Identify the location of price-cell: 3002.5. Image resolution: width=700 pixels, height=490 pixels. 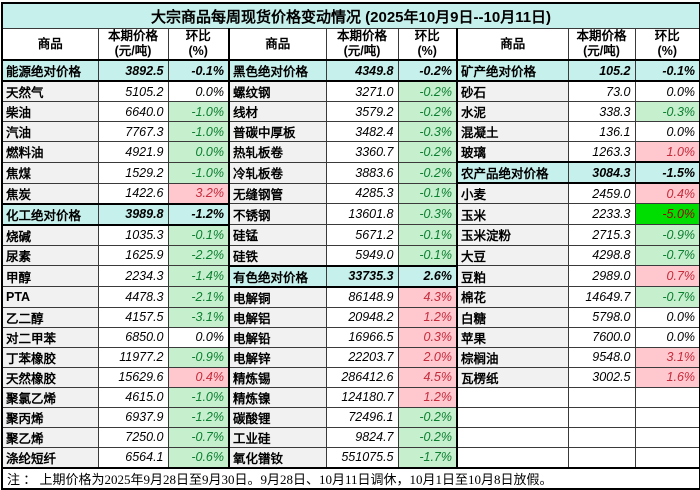
(601, 377).